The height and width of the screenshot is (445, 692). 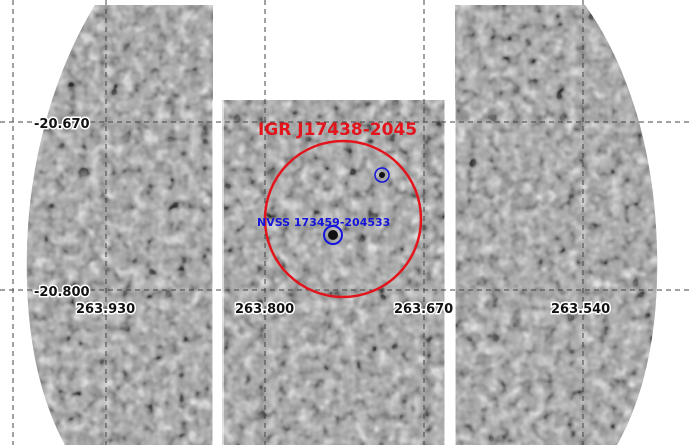 I want to click on bright-spot-main, so click(x=333, y=235).